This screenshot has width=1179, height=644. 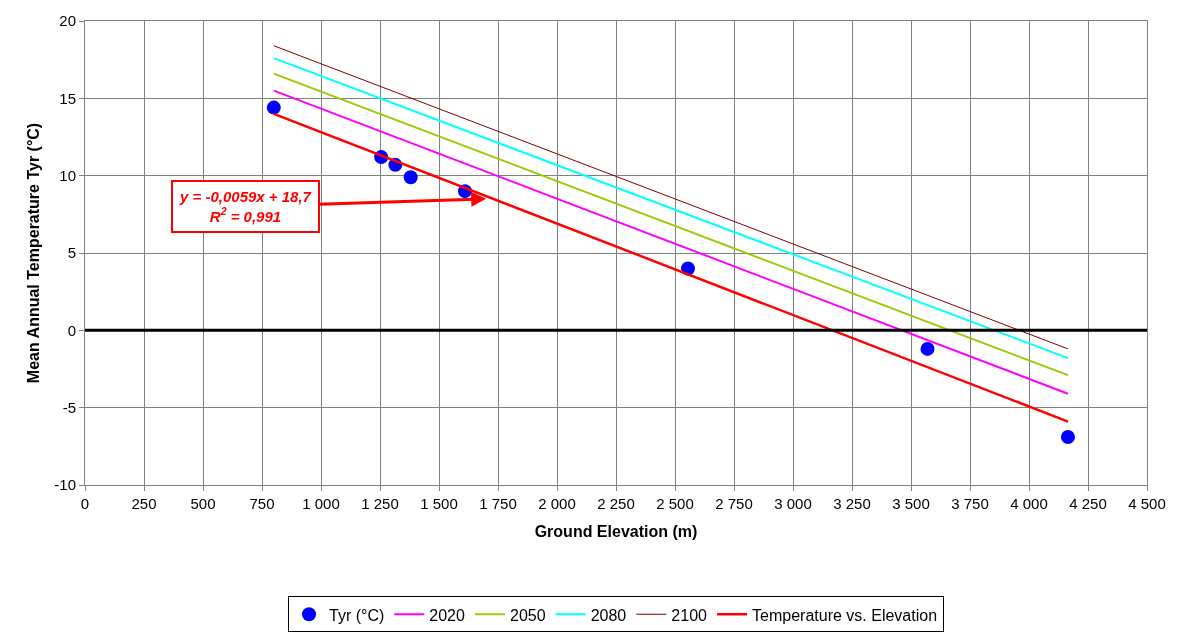 I want to click on legend-label: Temperature vs. Elevation, so click(x=845, y=615).